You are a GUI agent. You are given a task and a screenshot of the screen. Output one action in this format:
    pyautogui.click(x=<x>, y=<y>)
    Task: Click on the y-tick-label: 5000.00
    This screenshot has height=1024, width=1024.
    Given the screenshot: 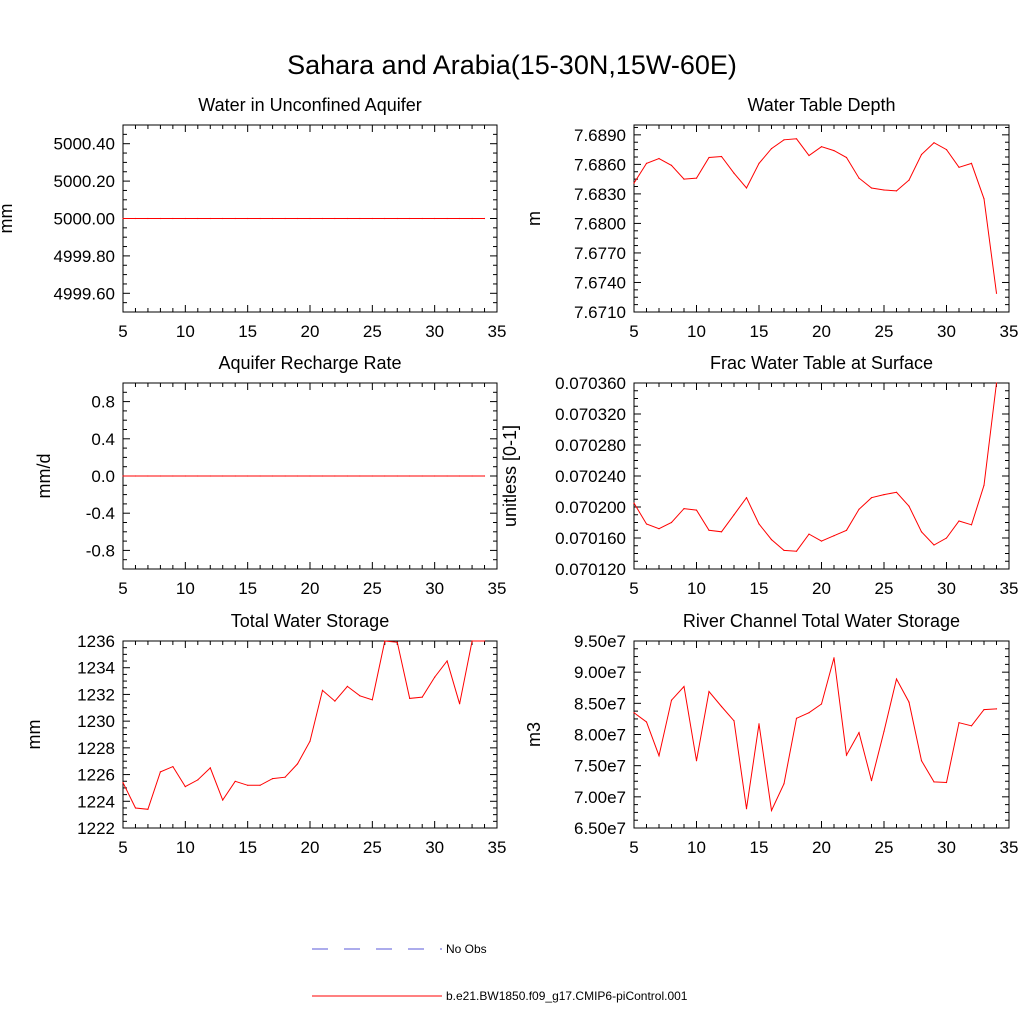 What is the action you would take?
    pyautogui.click(x=84, y=219)
    